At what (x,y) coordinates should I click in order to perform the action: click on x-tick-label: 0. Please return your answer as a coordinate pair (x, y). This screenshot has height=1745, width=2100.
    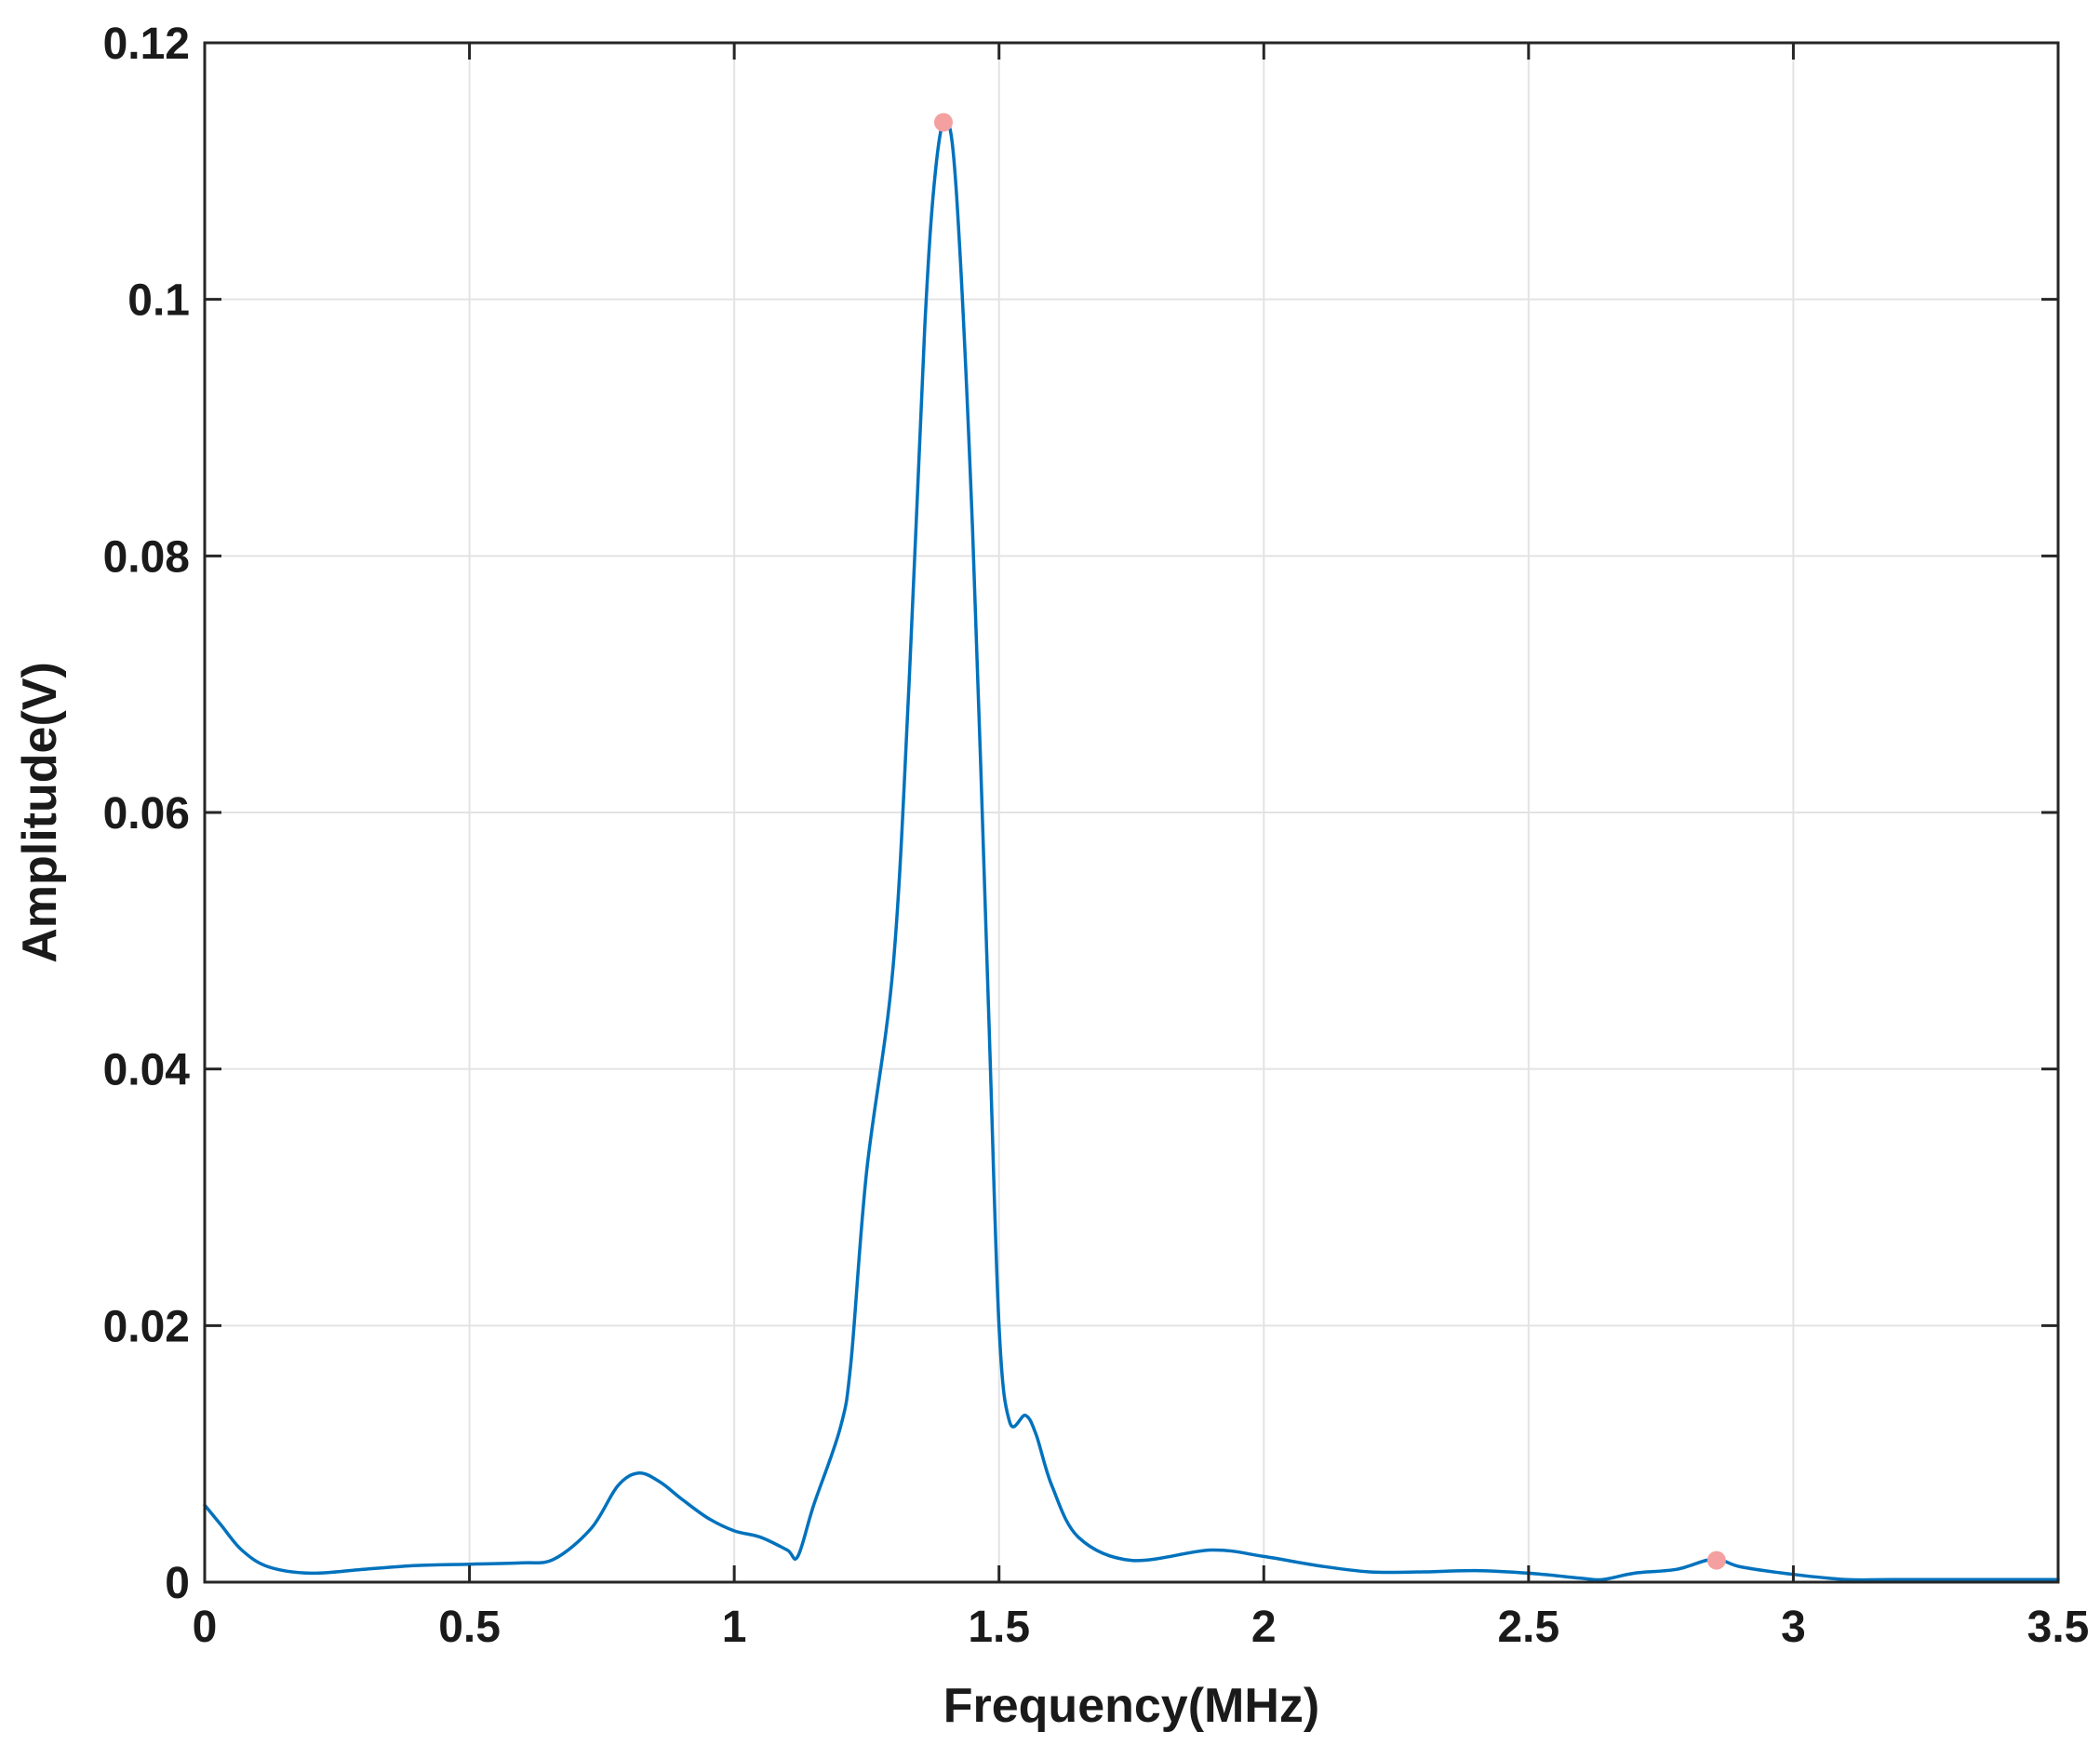
    Looking at the image, I should click on (206, 1627).